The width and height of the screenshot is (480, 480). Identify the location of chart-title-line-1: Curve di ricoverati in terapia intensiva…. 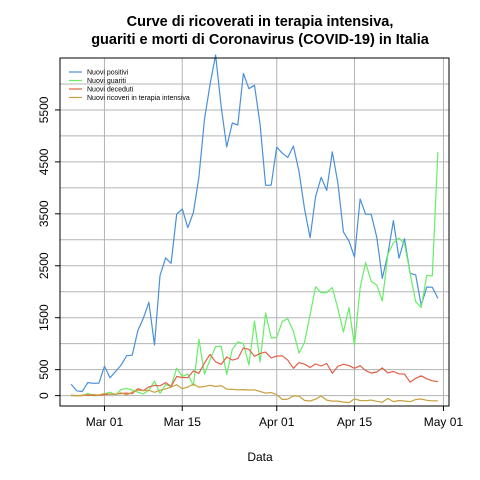
(260, 22).